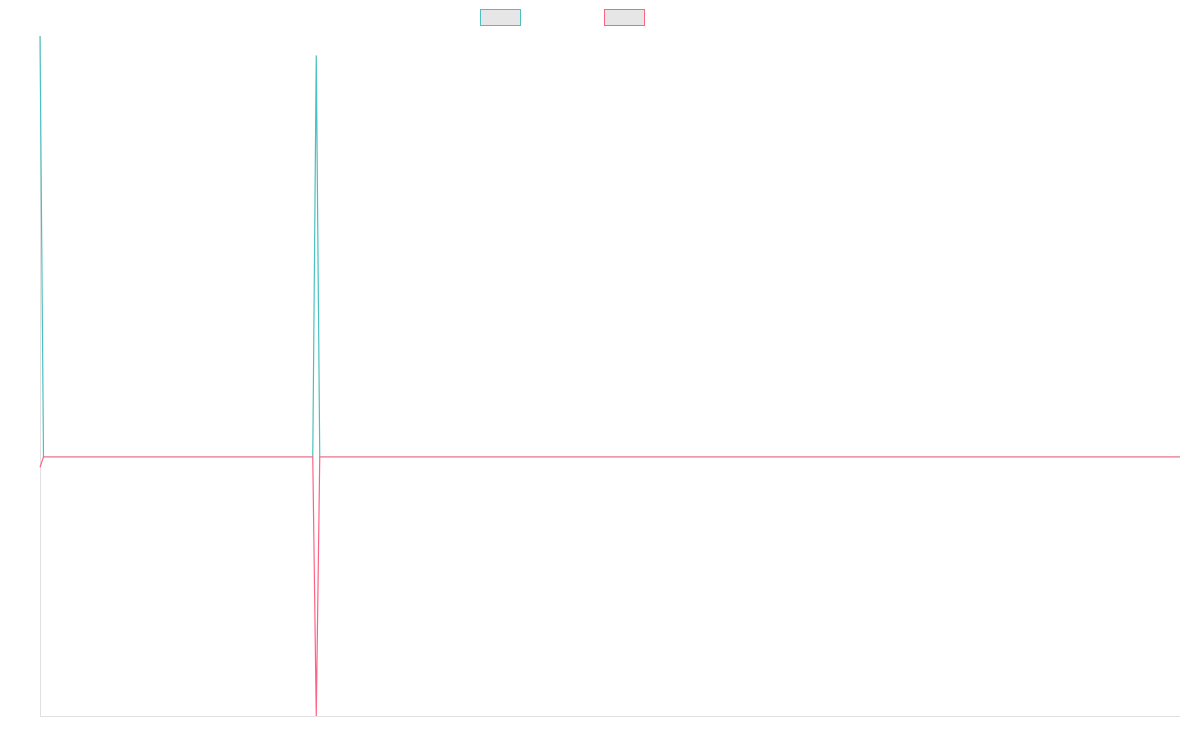  Describe the element at coordinates (562, 17) in the screenshot. I see `legend` at that location.